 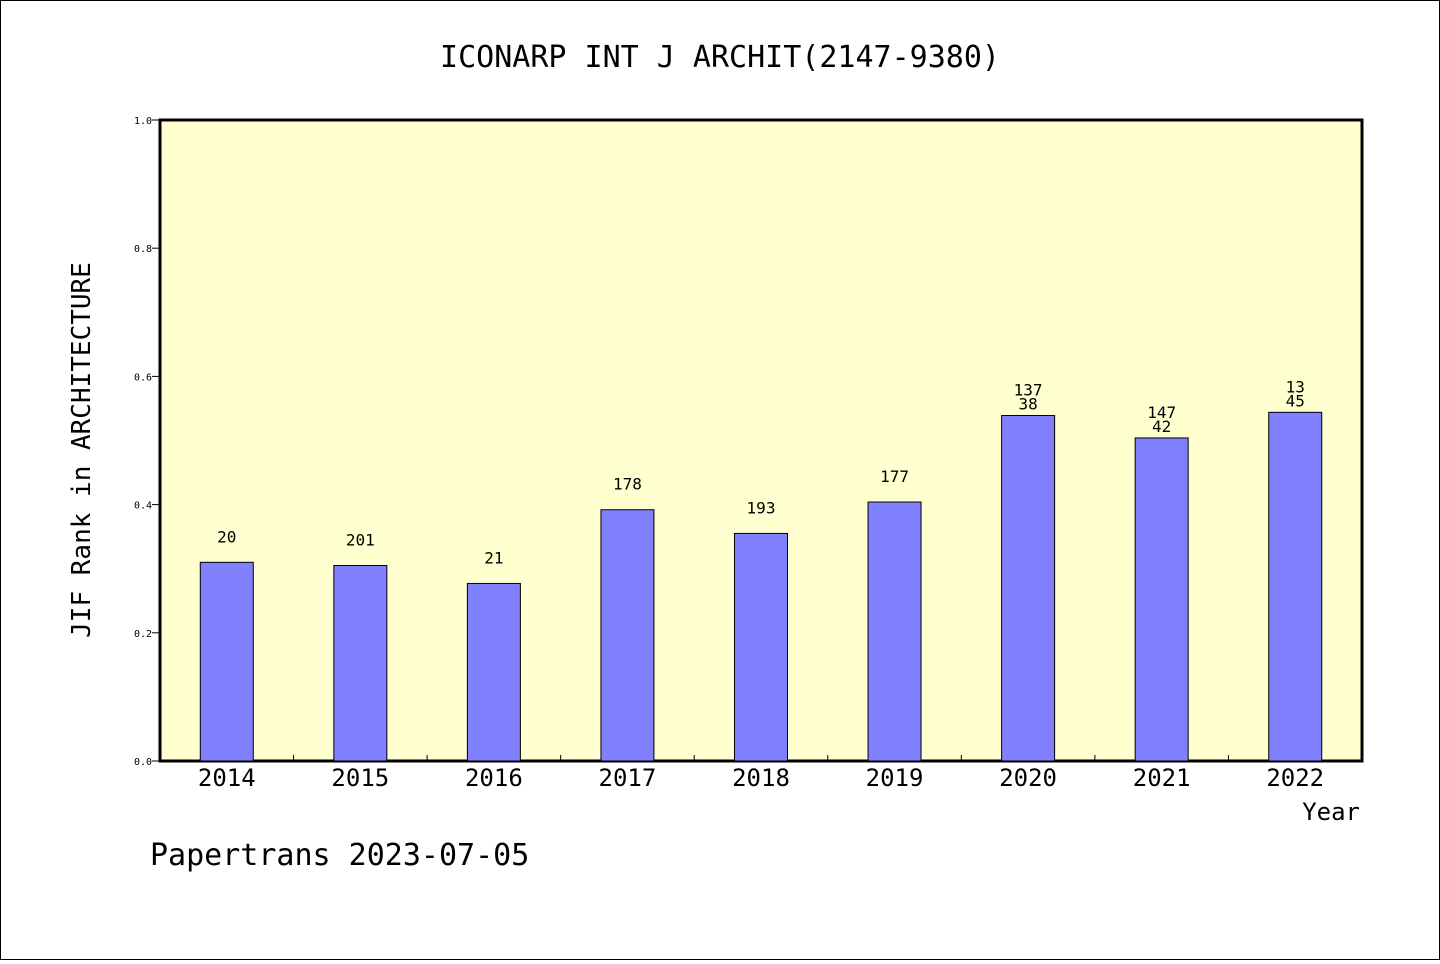 I want to click on data-label: 177, so click(x=894, y=476).